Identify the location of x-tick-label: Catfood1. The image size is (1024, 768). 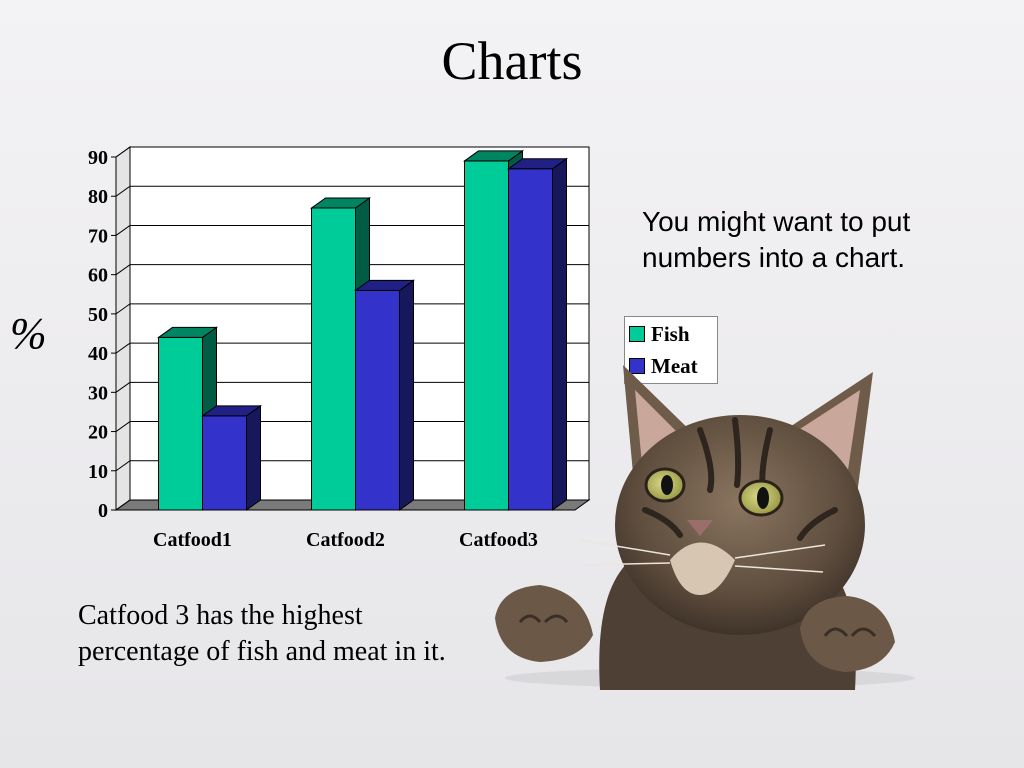
(192, 540).